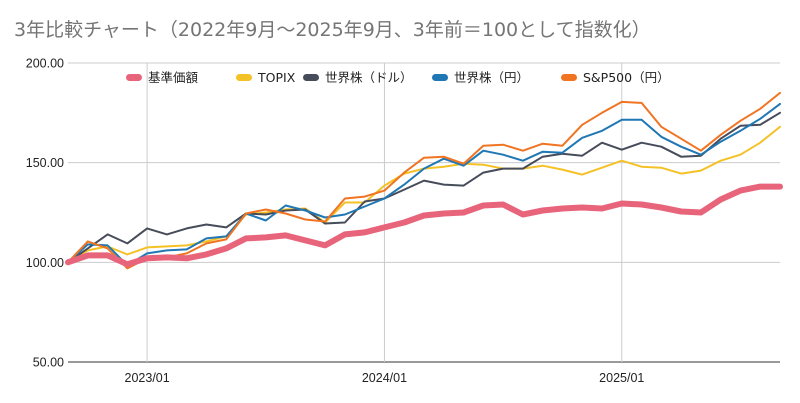  I want to click on legend-item: 世界株（ドル）, so click(358, 77).